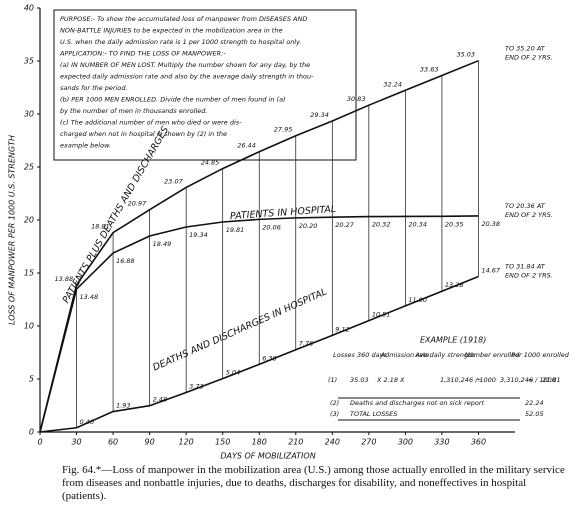 This screenshot has height=510, width=576. Describe the element at coordinates (368, 442) in the screenshot. I see `x-tick-label: 270` at that location.